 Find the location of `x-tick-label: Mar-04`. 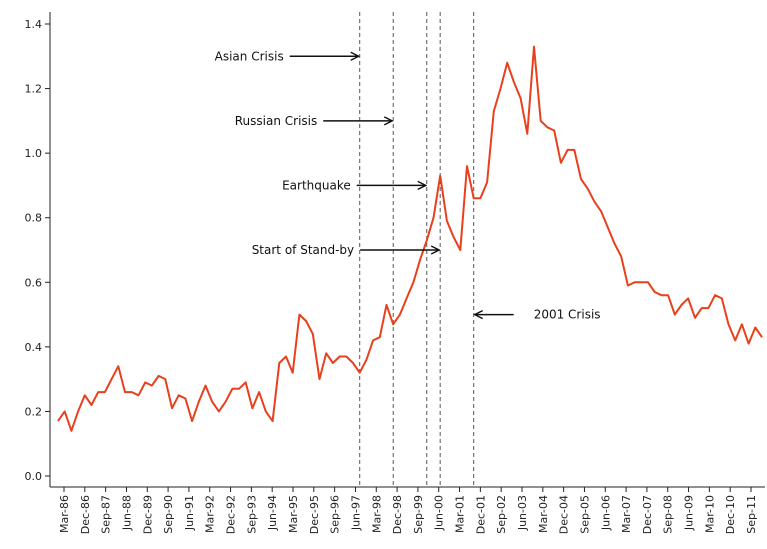

x-tick-label: Mar-04 is located at coordinates (543, 514).